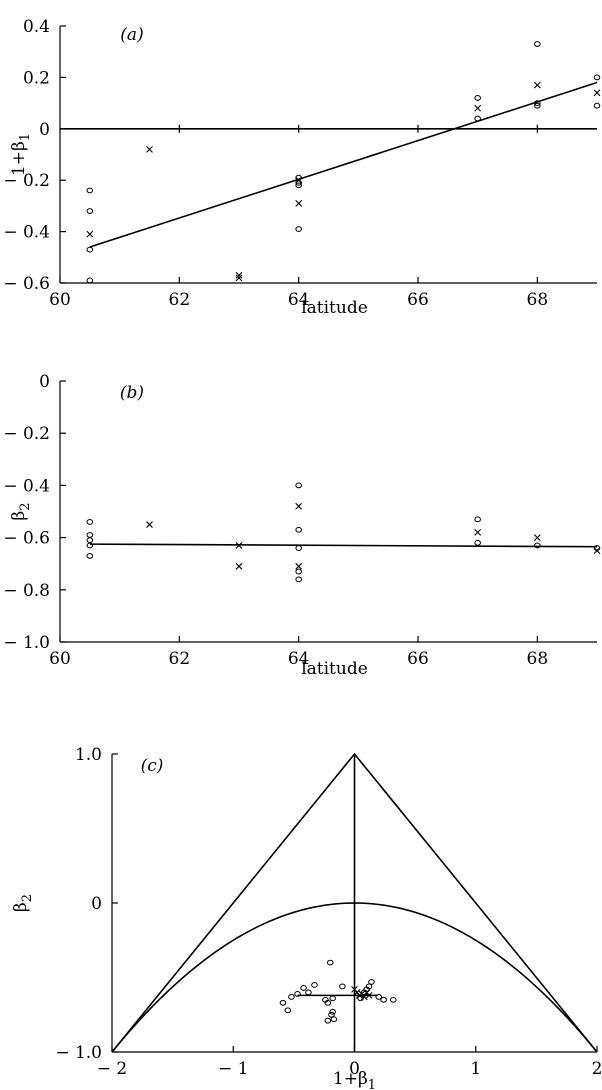 Image resolution: width=602 pixels, height=1090 pixels. What do you see at coordinates (60, 300) in the screenshot?
I see `x-tick-label: 60` at bounding box center [60, 300].